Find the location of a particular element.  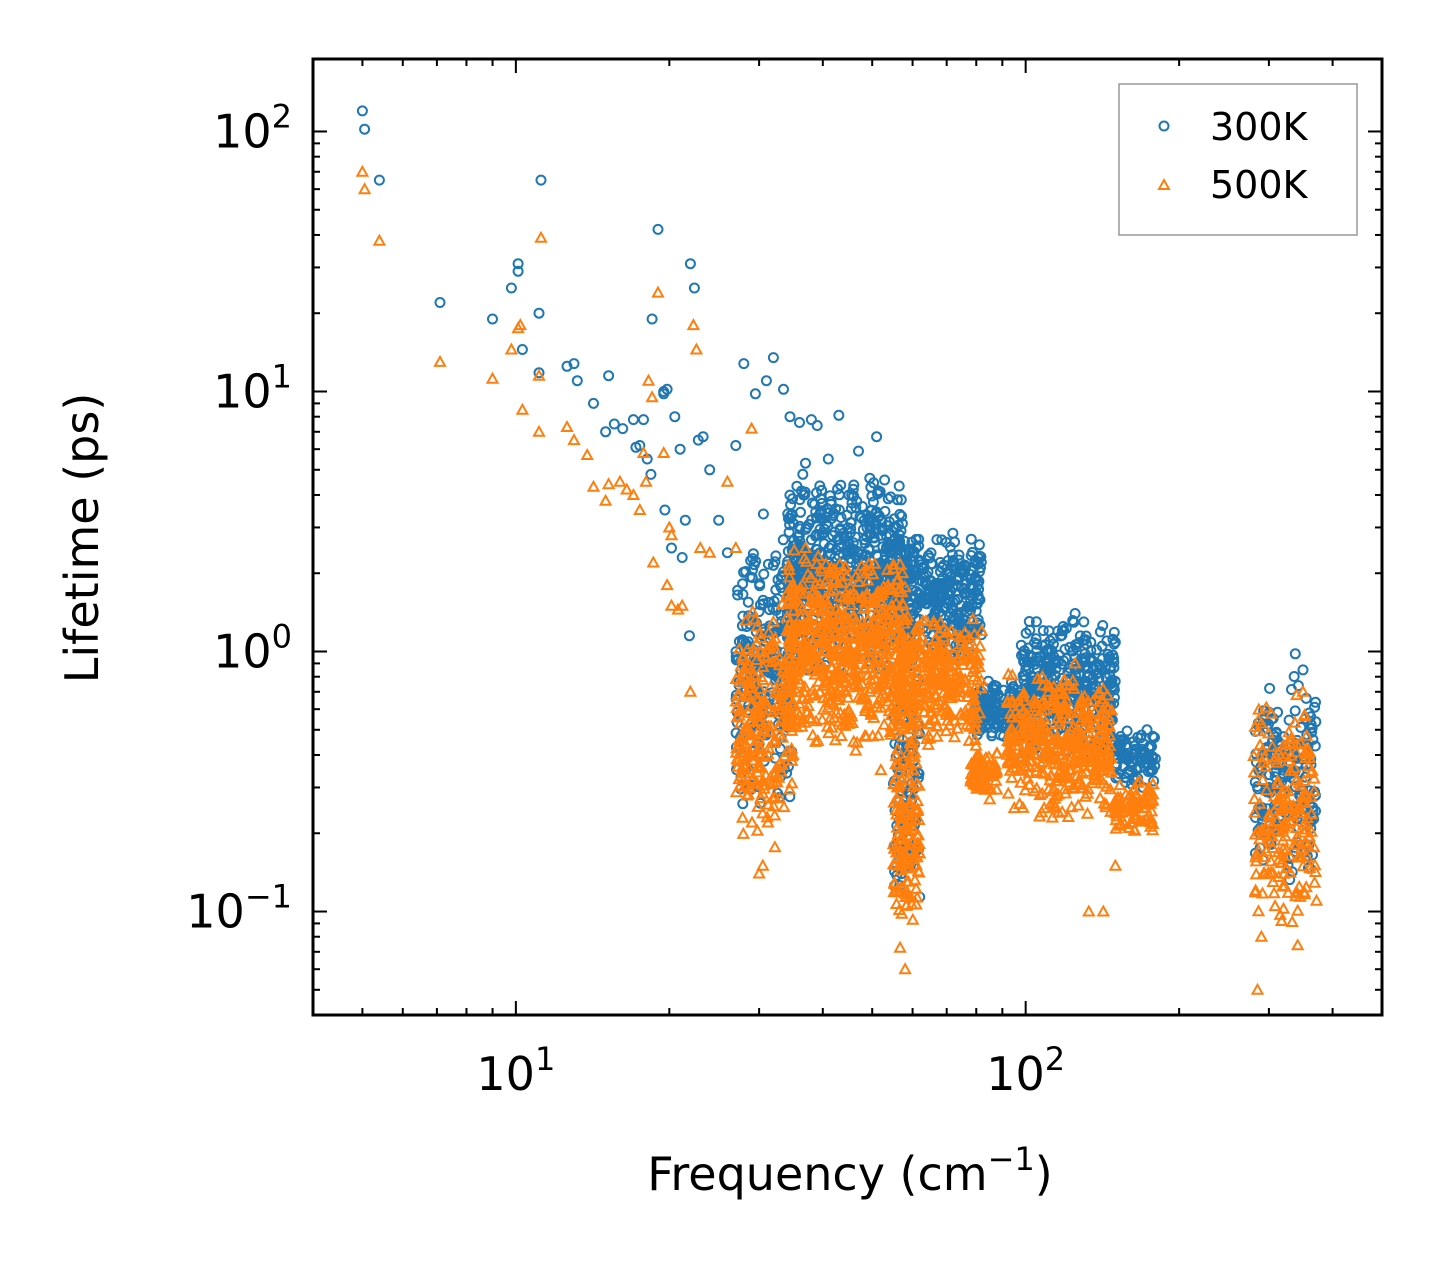

y-tick-label: 10⁰ is located at coordinates (252, 648).